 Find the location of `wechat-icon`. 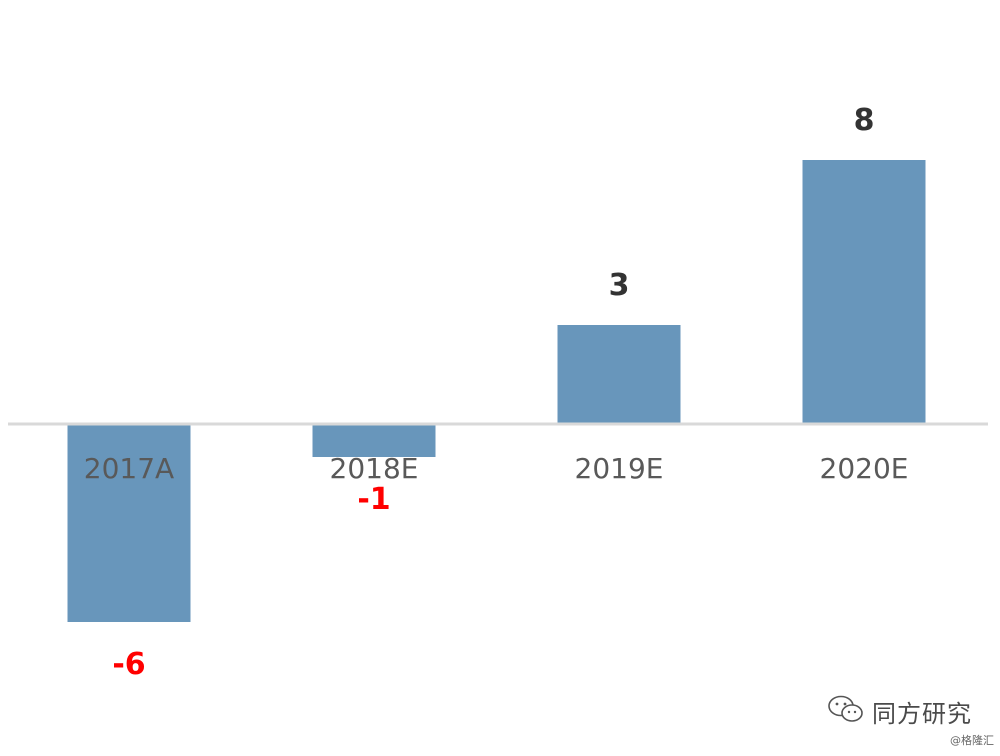

wechat-icon is located at coordinates (845, 708).